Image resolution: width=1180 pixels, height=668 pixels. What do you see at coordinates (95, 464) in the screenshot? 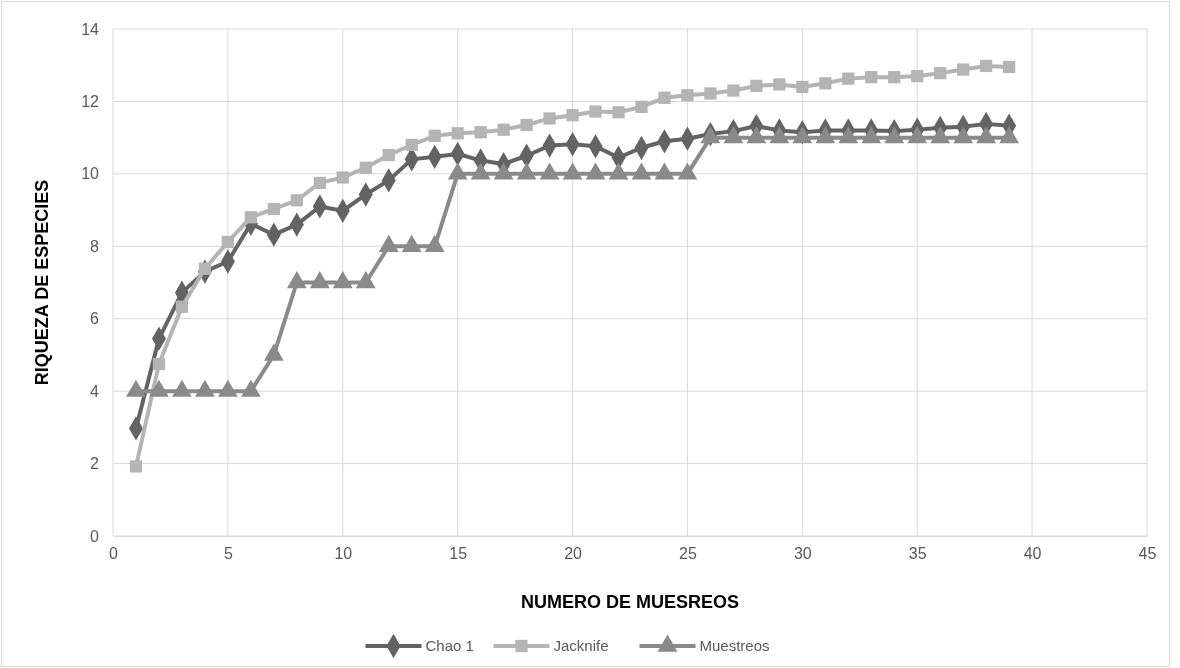
I see `y-tick-label: 2` at bounding box center [95, 464].